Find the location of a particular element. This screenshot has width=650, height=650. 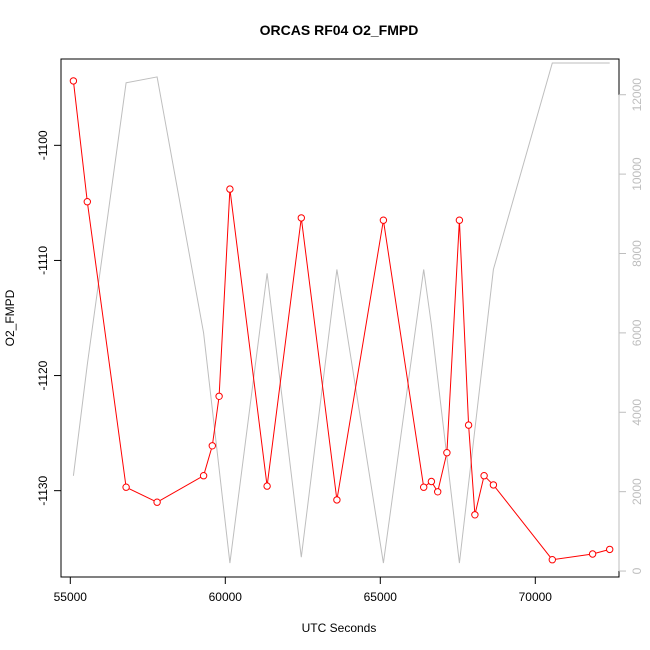

y2-tick-label: 12000 is located at coordinates (637, 95).